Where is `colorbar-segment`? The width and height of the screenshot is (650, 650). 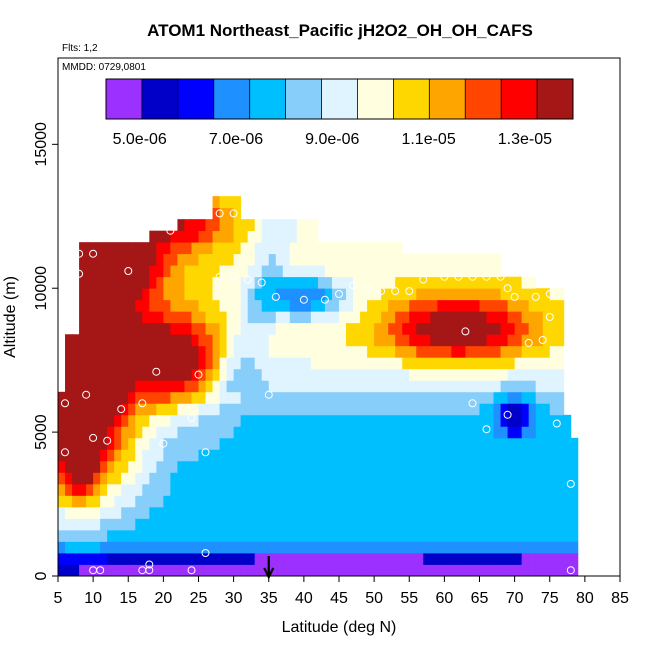 colorbar-segment is located at coordinates (483, 99).